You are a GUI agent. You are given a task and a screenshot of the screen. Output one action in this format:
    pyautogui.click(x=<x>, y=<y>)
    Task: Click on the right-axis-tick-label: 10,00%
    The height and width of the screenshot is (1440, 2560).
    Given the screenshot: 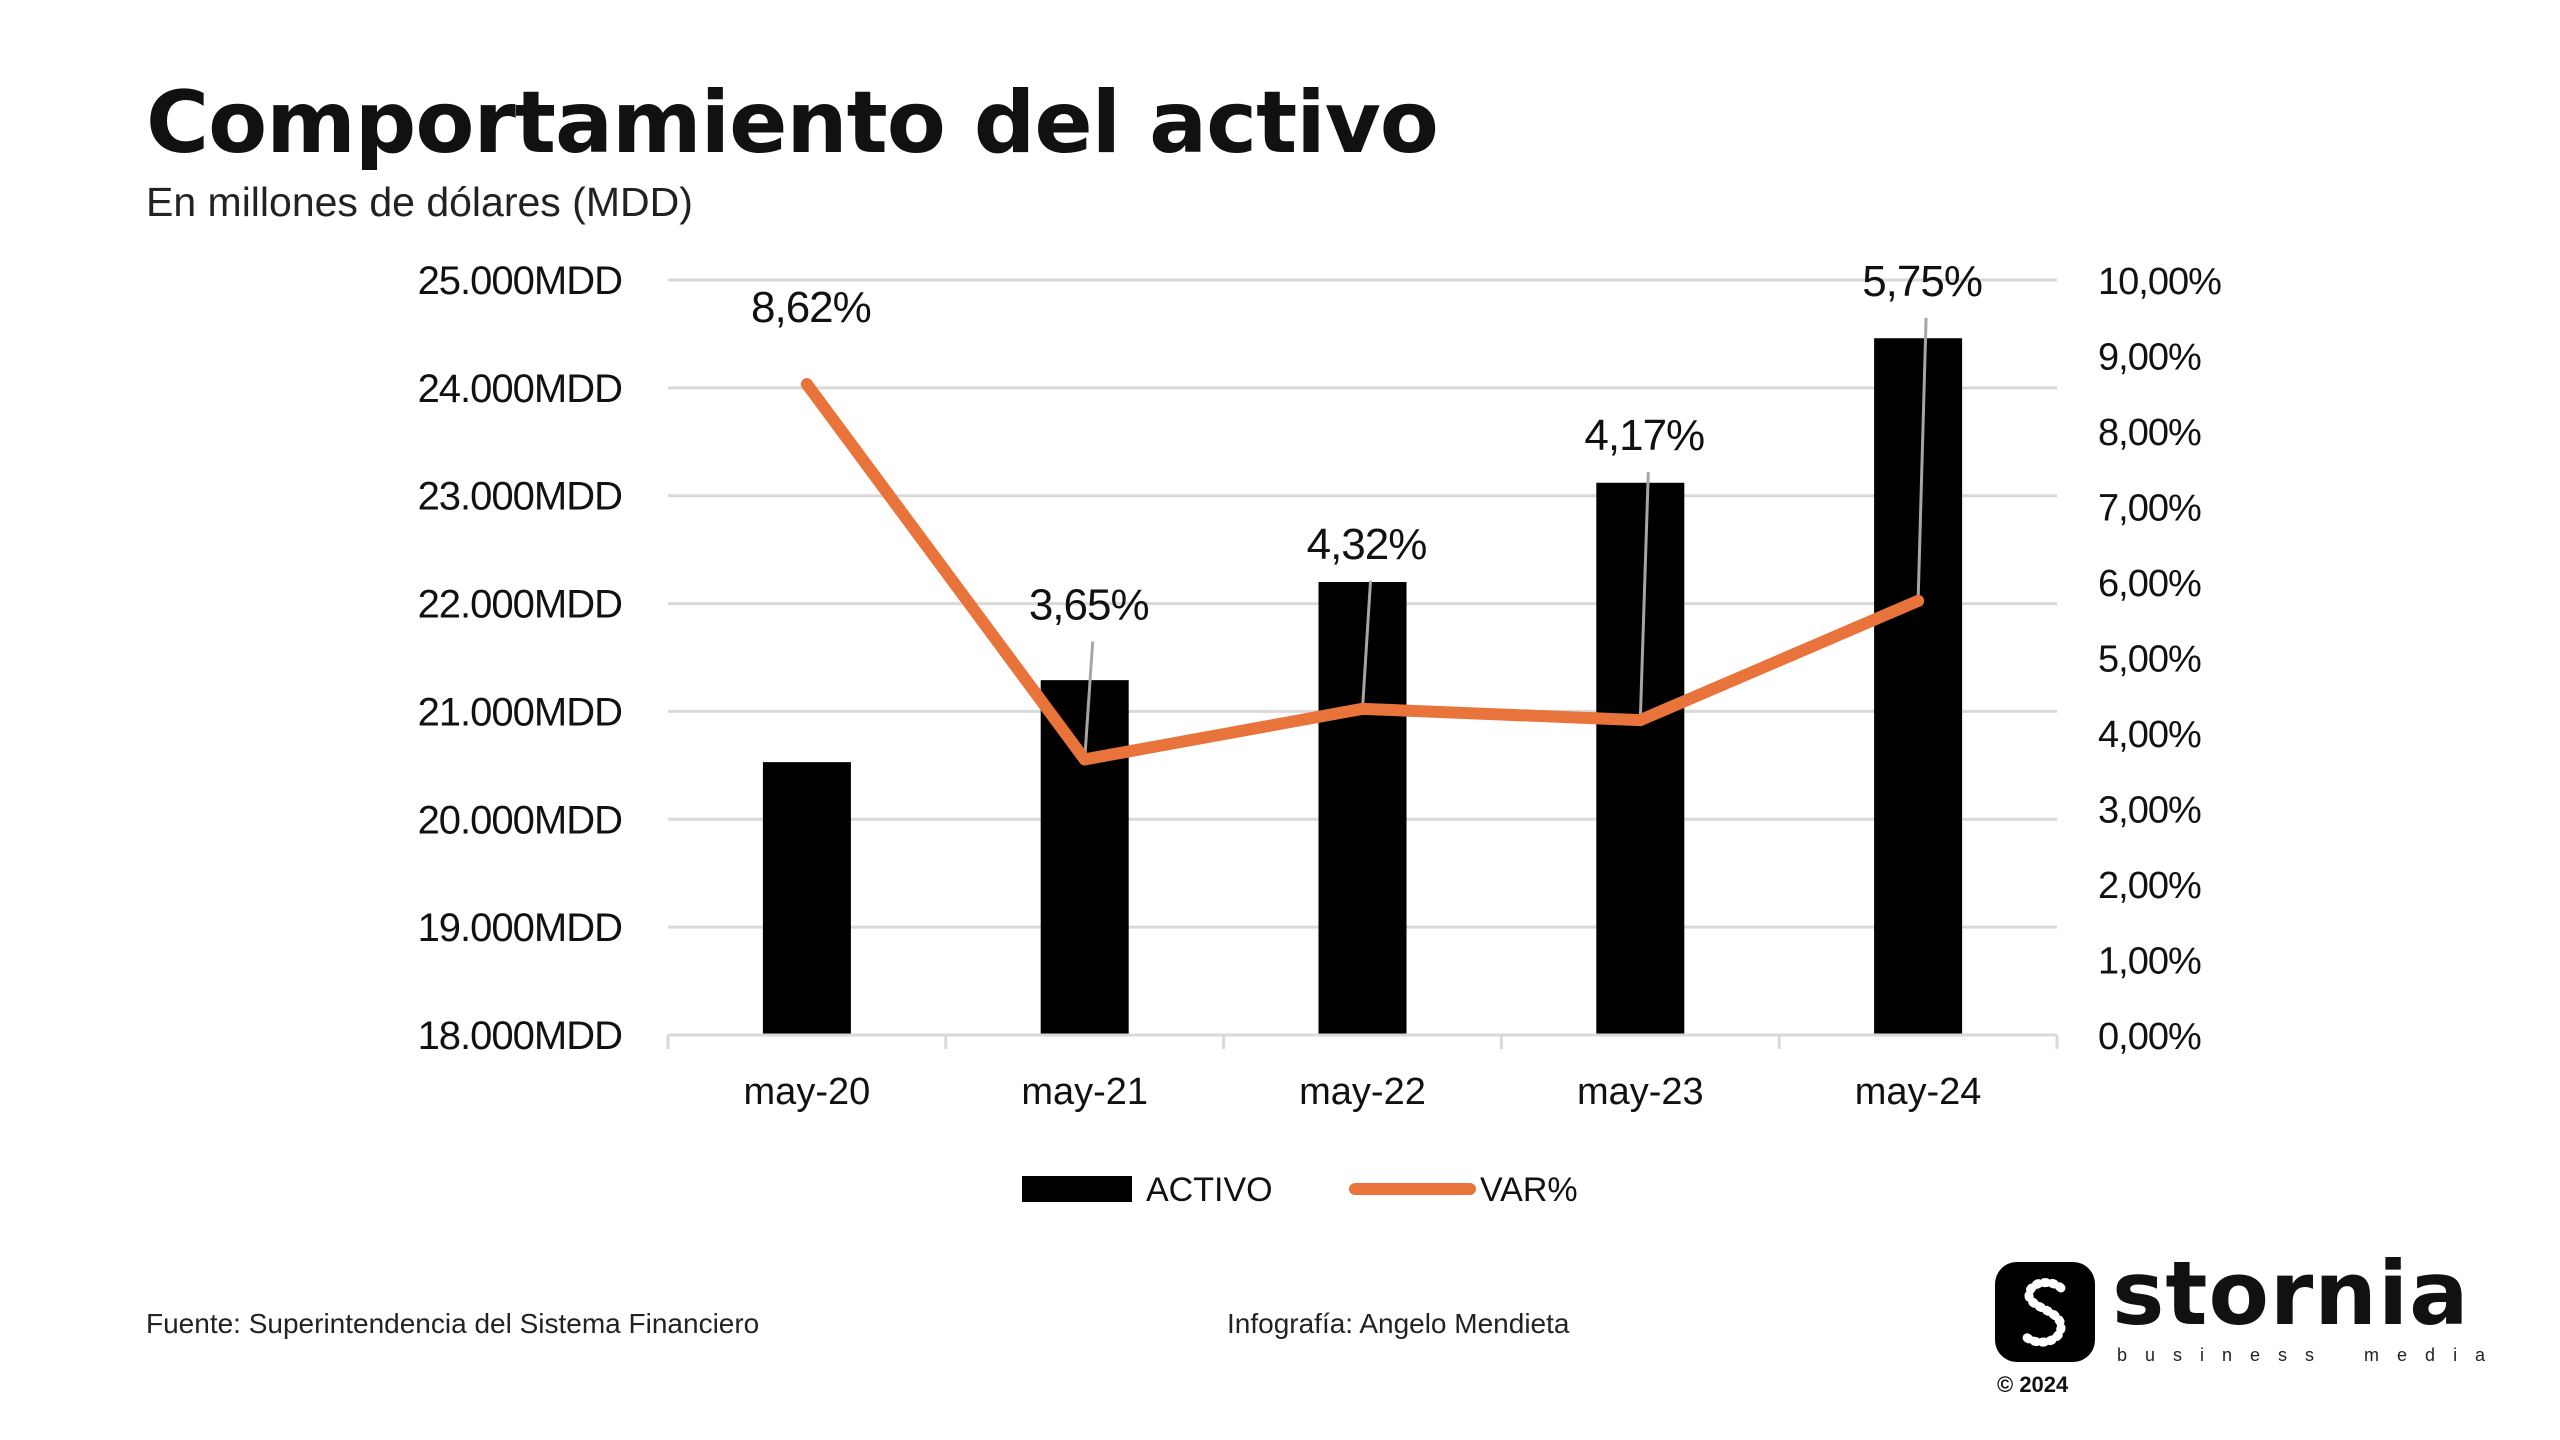 What is the action you would take?
    pyautogui.click(x=2159, y=282)
    